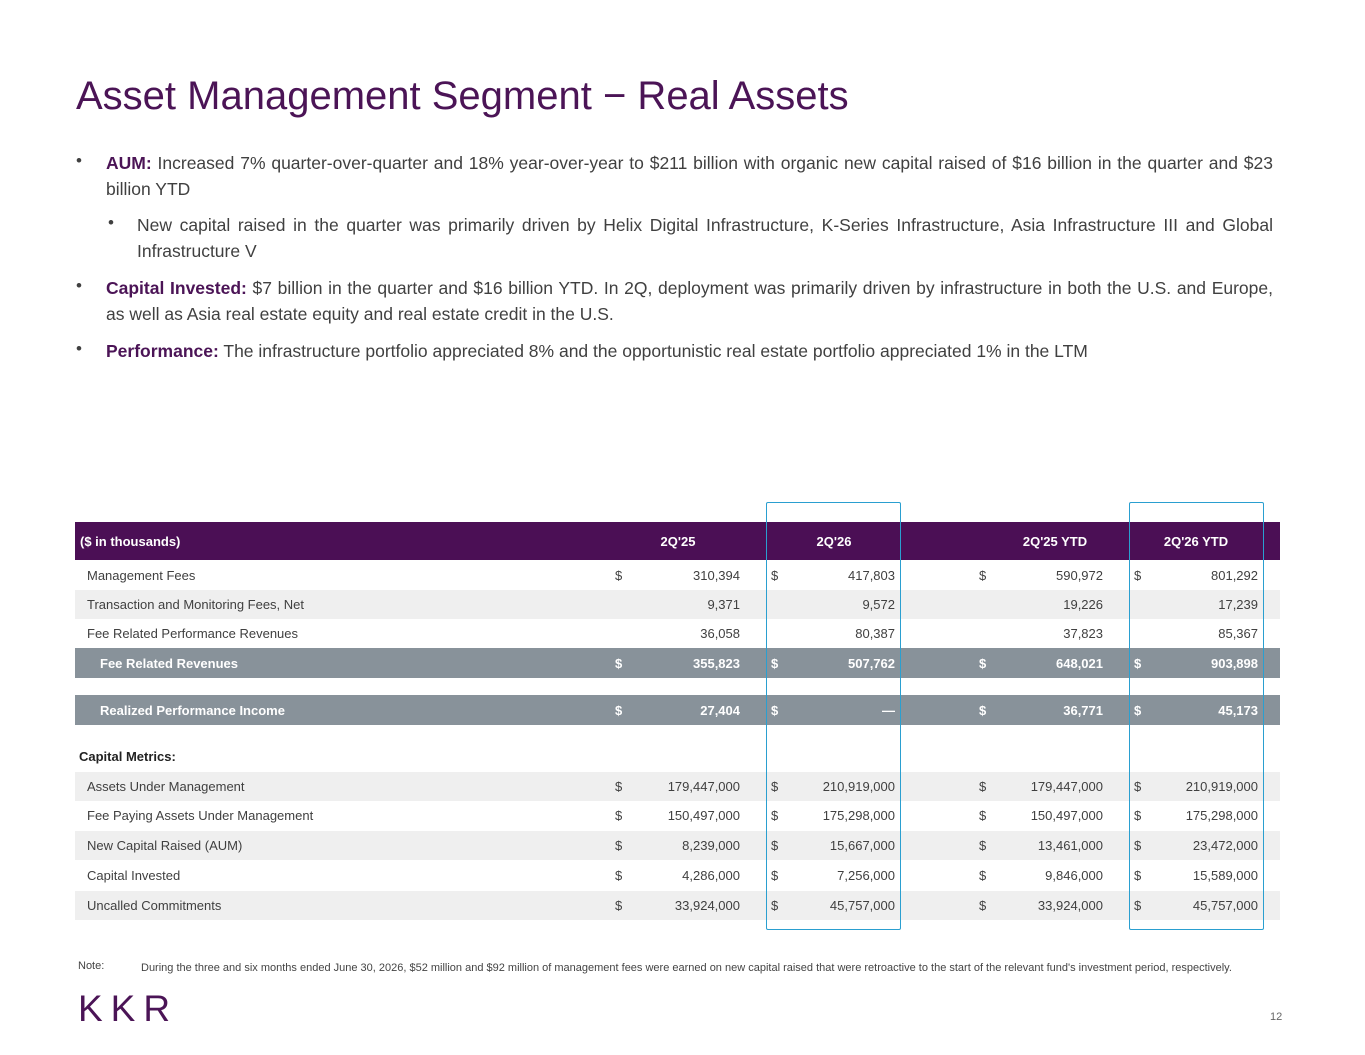 This screenshot has height=1055, width=1365. What do you see at coordinates (134, 875) in the screenshot?
I see `row-label: Capital Invested` at bounding box center [134, 875].